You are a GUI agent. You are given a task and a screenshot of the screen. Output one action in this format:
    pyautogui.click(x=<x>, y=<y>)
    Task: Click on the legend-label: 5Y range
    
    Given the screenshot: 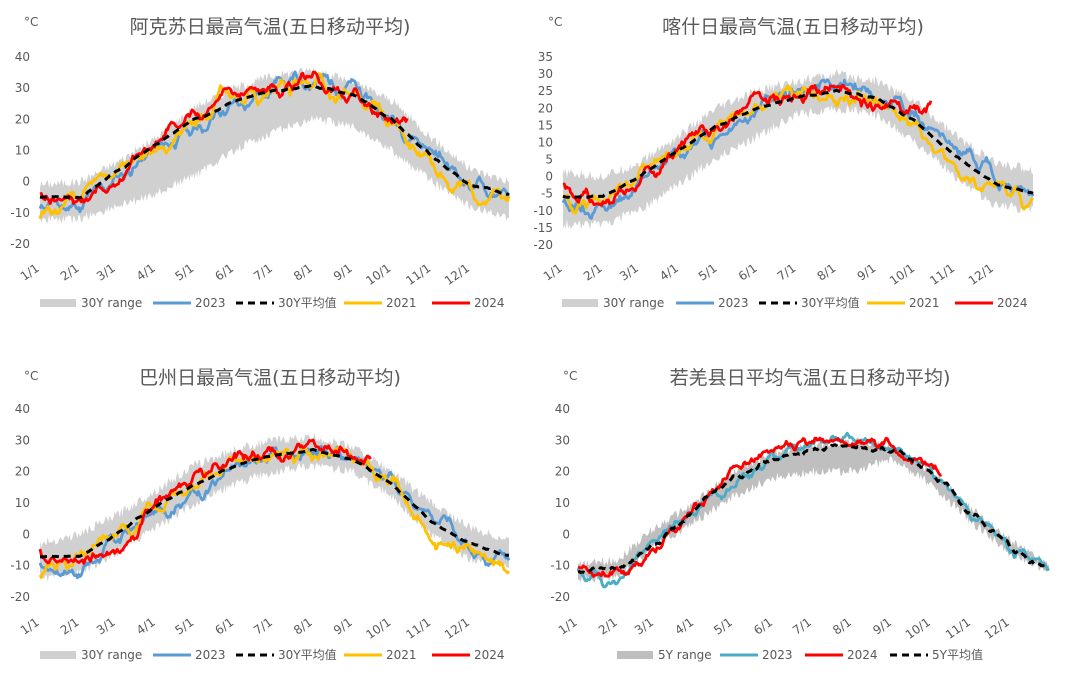 What is the action you would take?
    pyautogui.click(x=685, y=655)
    